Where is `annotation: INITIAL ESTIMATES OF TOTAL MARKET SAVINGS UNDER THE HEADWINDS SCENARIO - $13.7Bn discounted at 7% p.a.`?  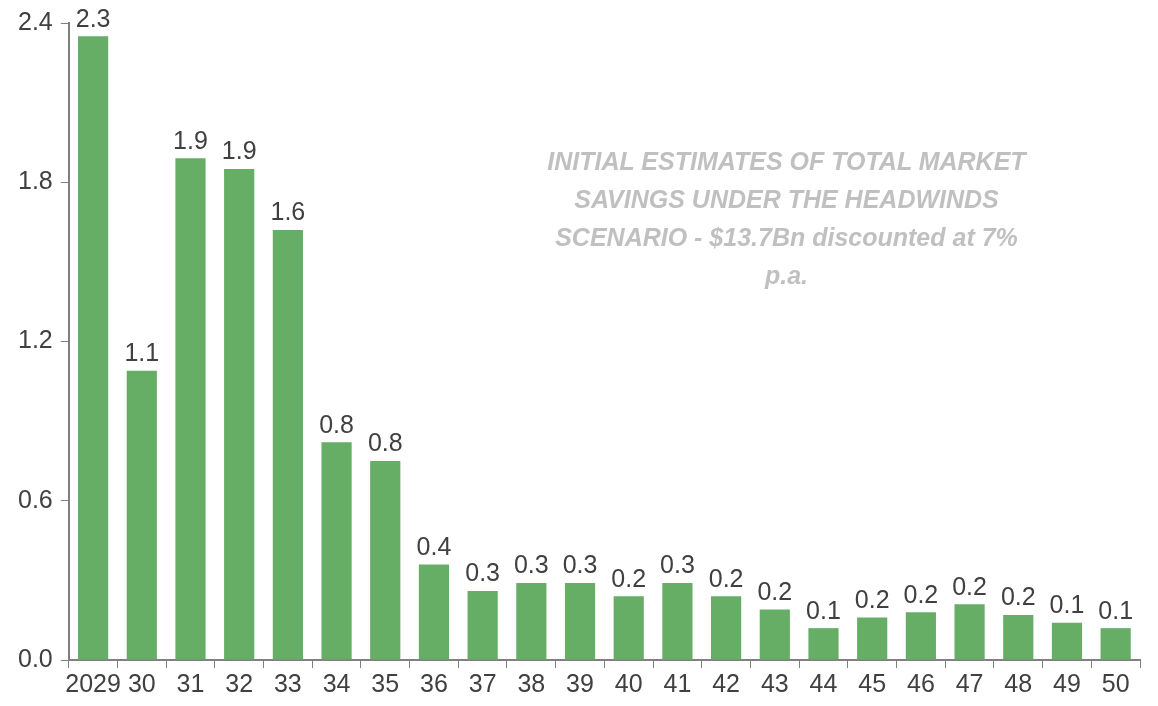 annotation: INITIAL ESTIMATES OF TOTAL MARKET SAVINGS UNDER THE HEADWINDS SCENARIO - $13.7Bn discounted at 7% p.a. is located at coordinates (788, 217).